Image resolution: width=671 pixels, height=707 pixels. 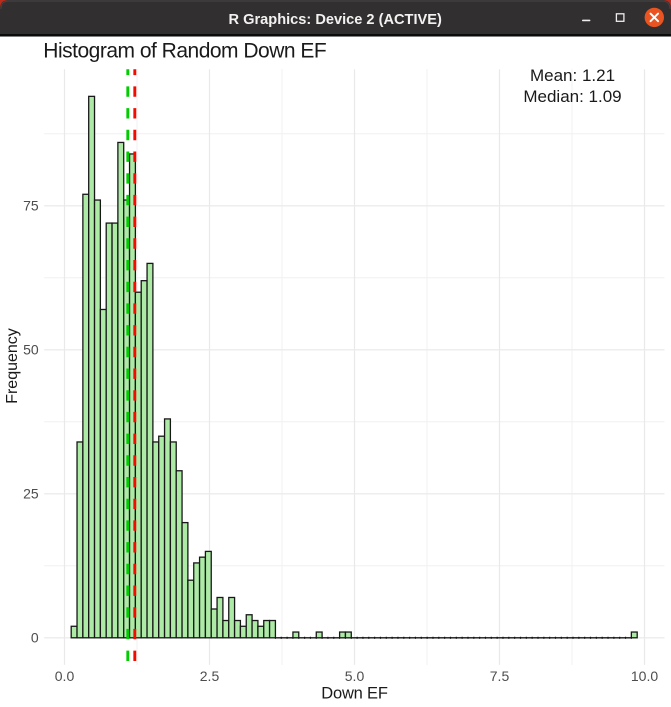 I want to click on svg-text: 0, so click(x=35, y=638).